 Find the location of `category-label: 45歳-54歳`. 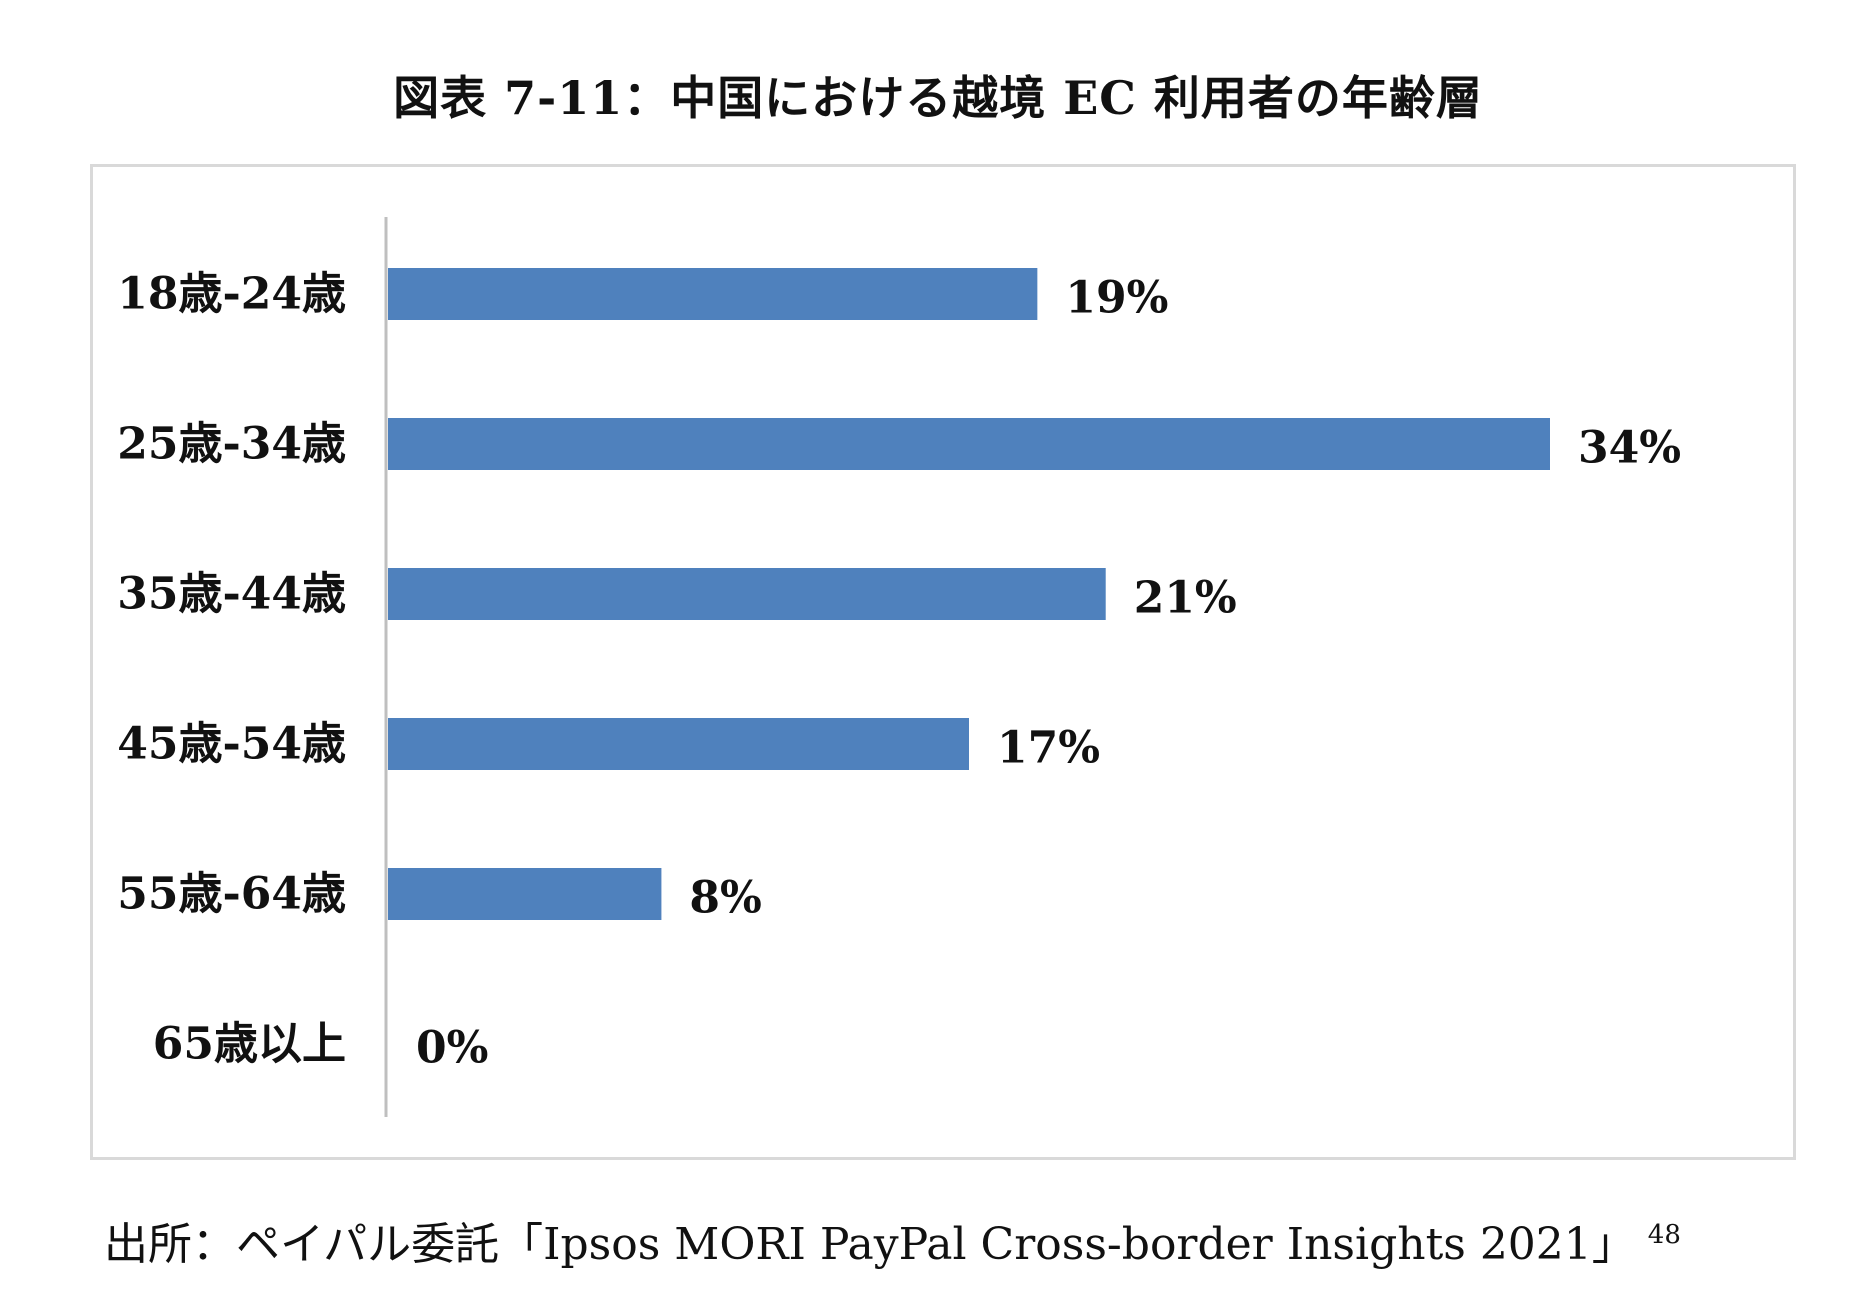

category-label: 45歳-54歳 is located at coordinates (231, 744).